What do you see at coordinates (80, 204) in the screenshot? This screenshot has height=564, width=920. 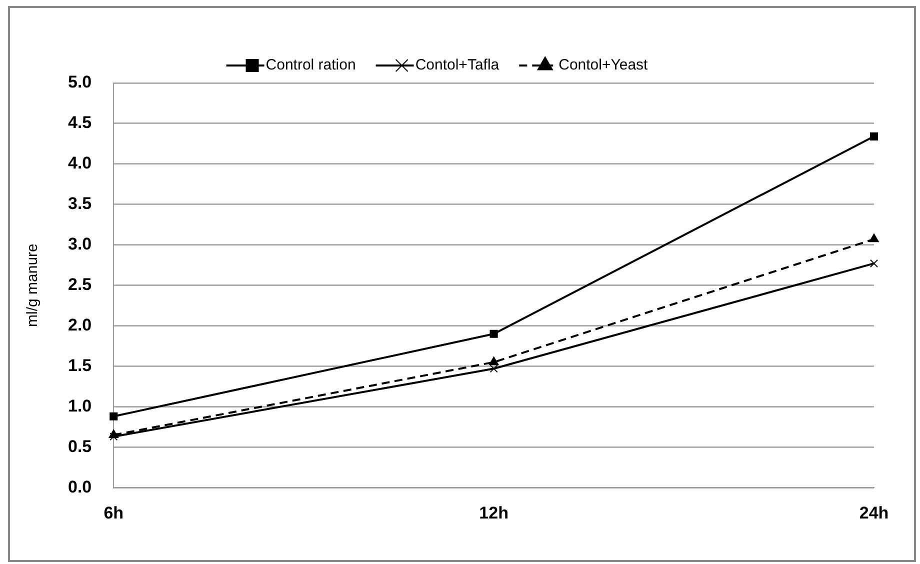 I see `y-tick-label: 3.5` at bounding box center [80, 204].